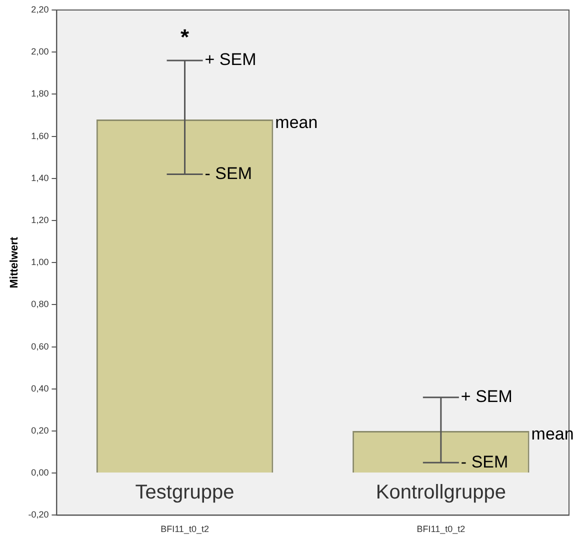  What do you see at coordinates (40, 219) in the screenshot?
I see `y-tick-label: 1,20` at bounding box center [40, 219].